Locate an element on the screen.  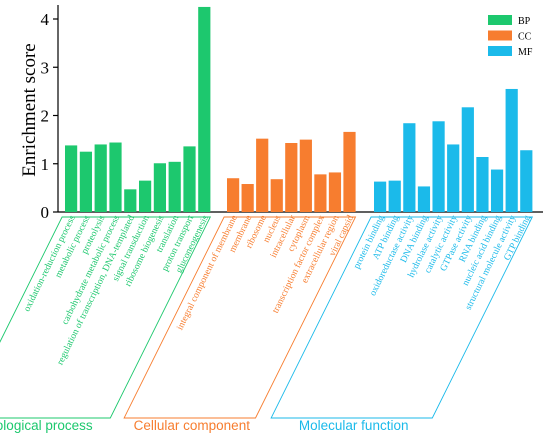
legend-label-cc: CC is located at coordinates (525, 37).